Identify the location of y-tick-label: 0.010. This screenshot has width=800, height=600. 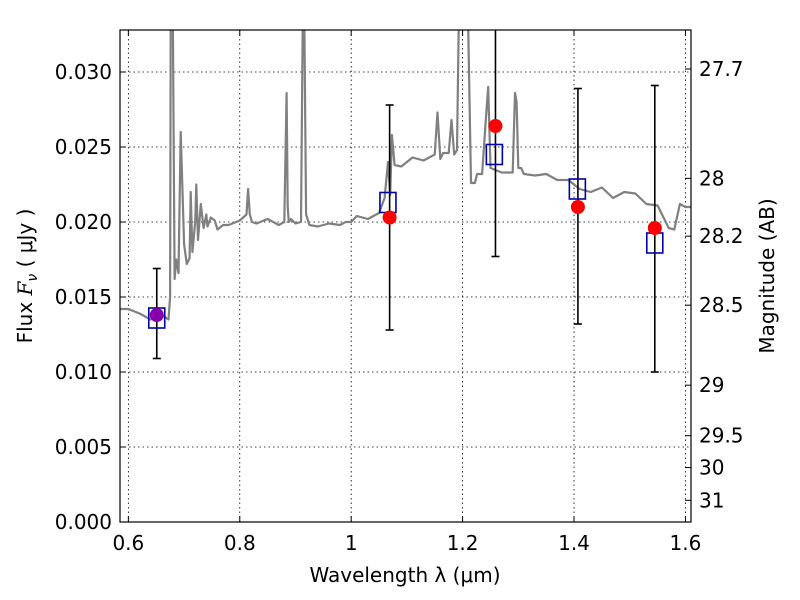
(83, 372).